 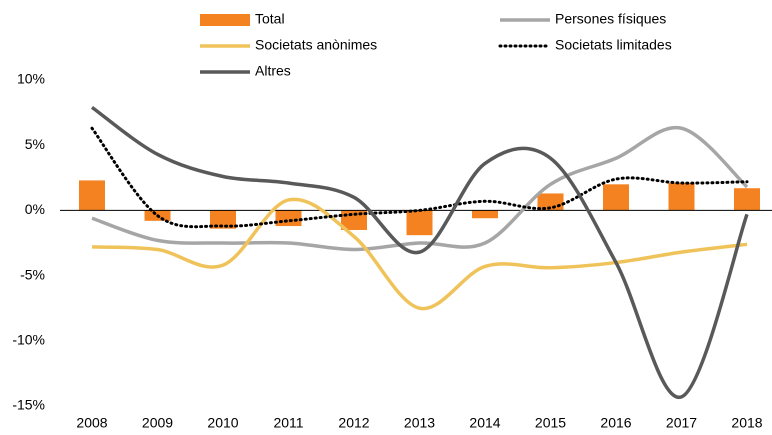 What do you see at coordinates (610, 19) in the screenshot?
I see `legend-label: Persones físiques` at bounding box center [610, 19].